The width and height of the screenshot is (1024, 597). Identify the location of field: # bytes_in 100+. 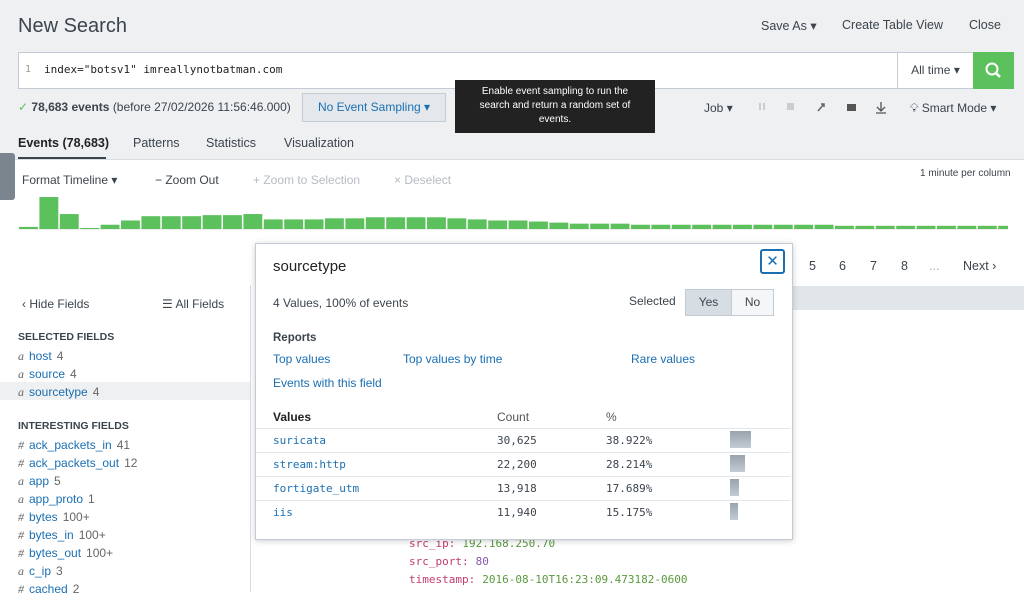
(62, 535).